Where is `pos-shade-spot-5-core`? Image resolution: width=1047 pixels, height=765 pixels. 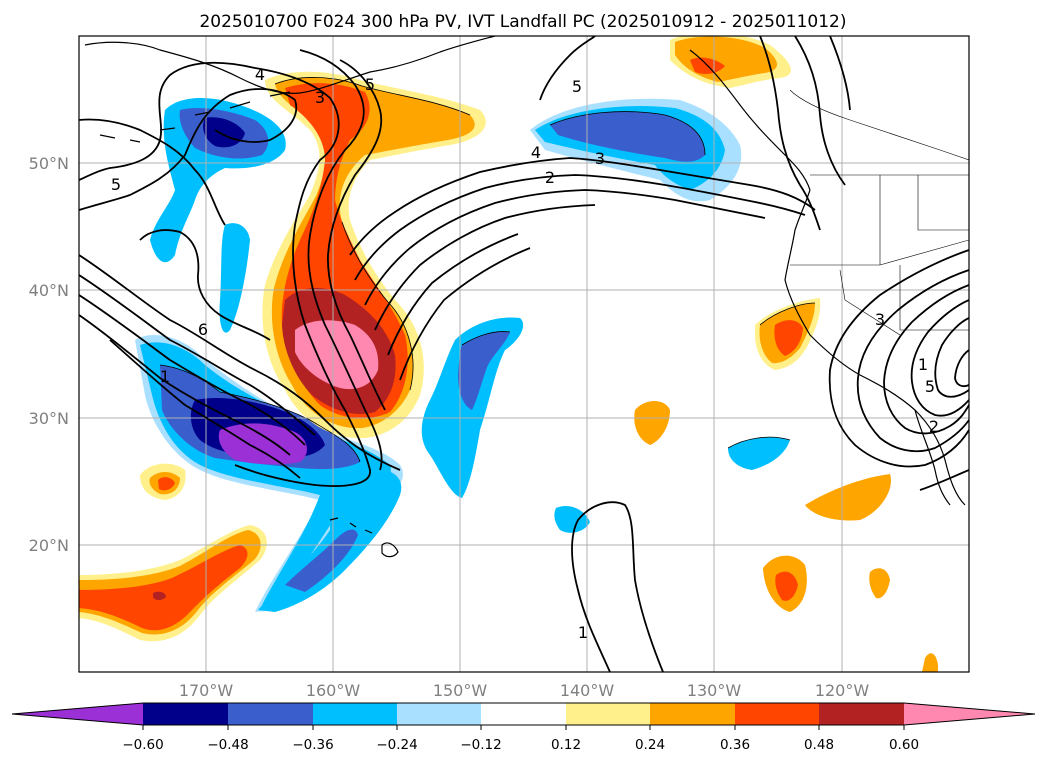
pos-shade-spot-5-core is located at coordinates (166, 484).